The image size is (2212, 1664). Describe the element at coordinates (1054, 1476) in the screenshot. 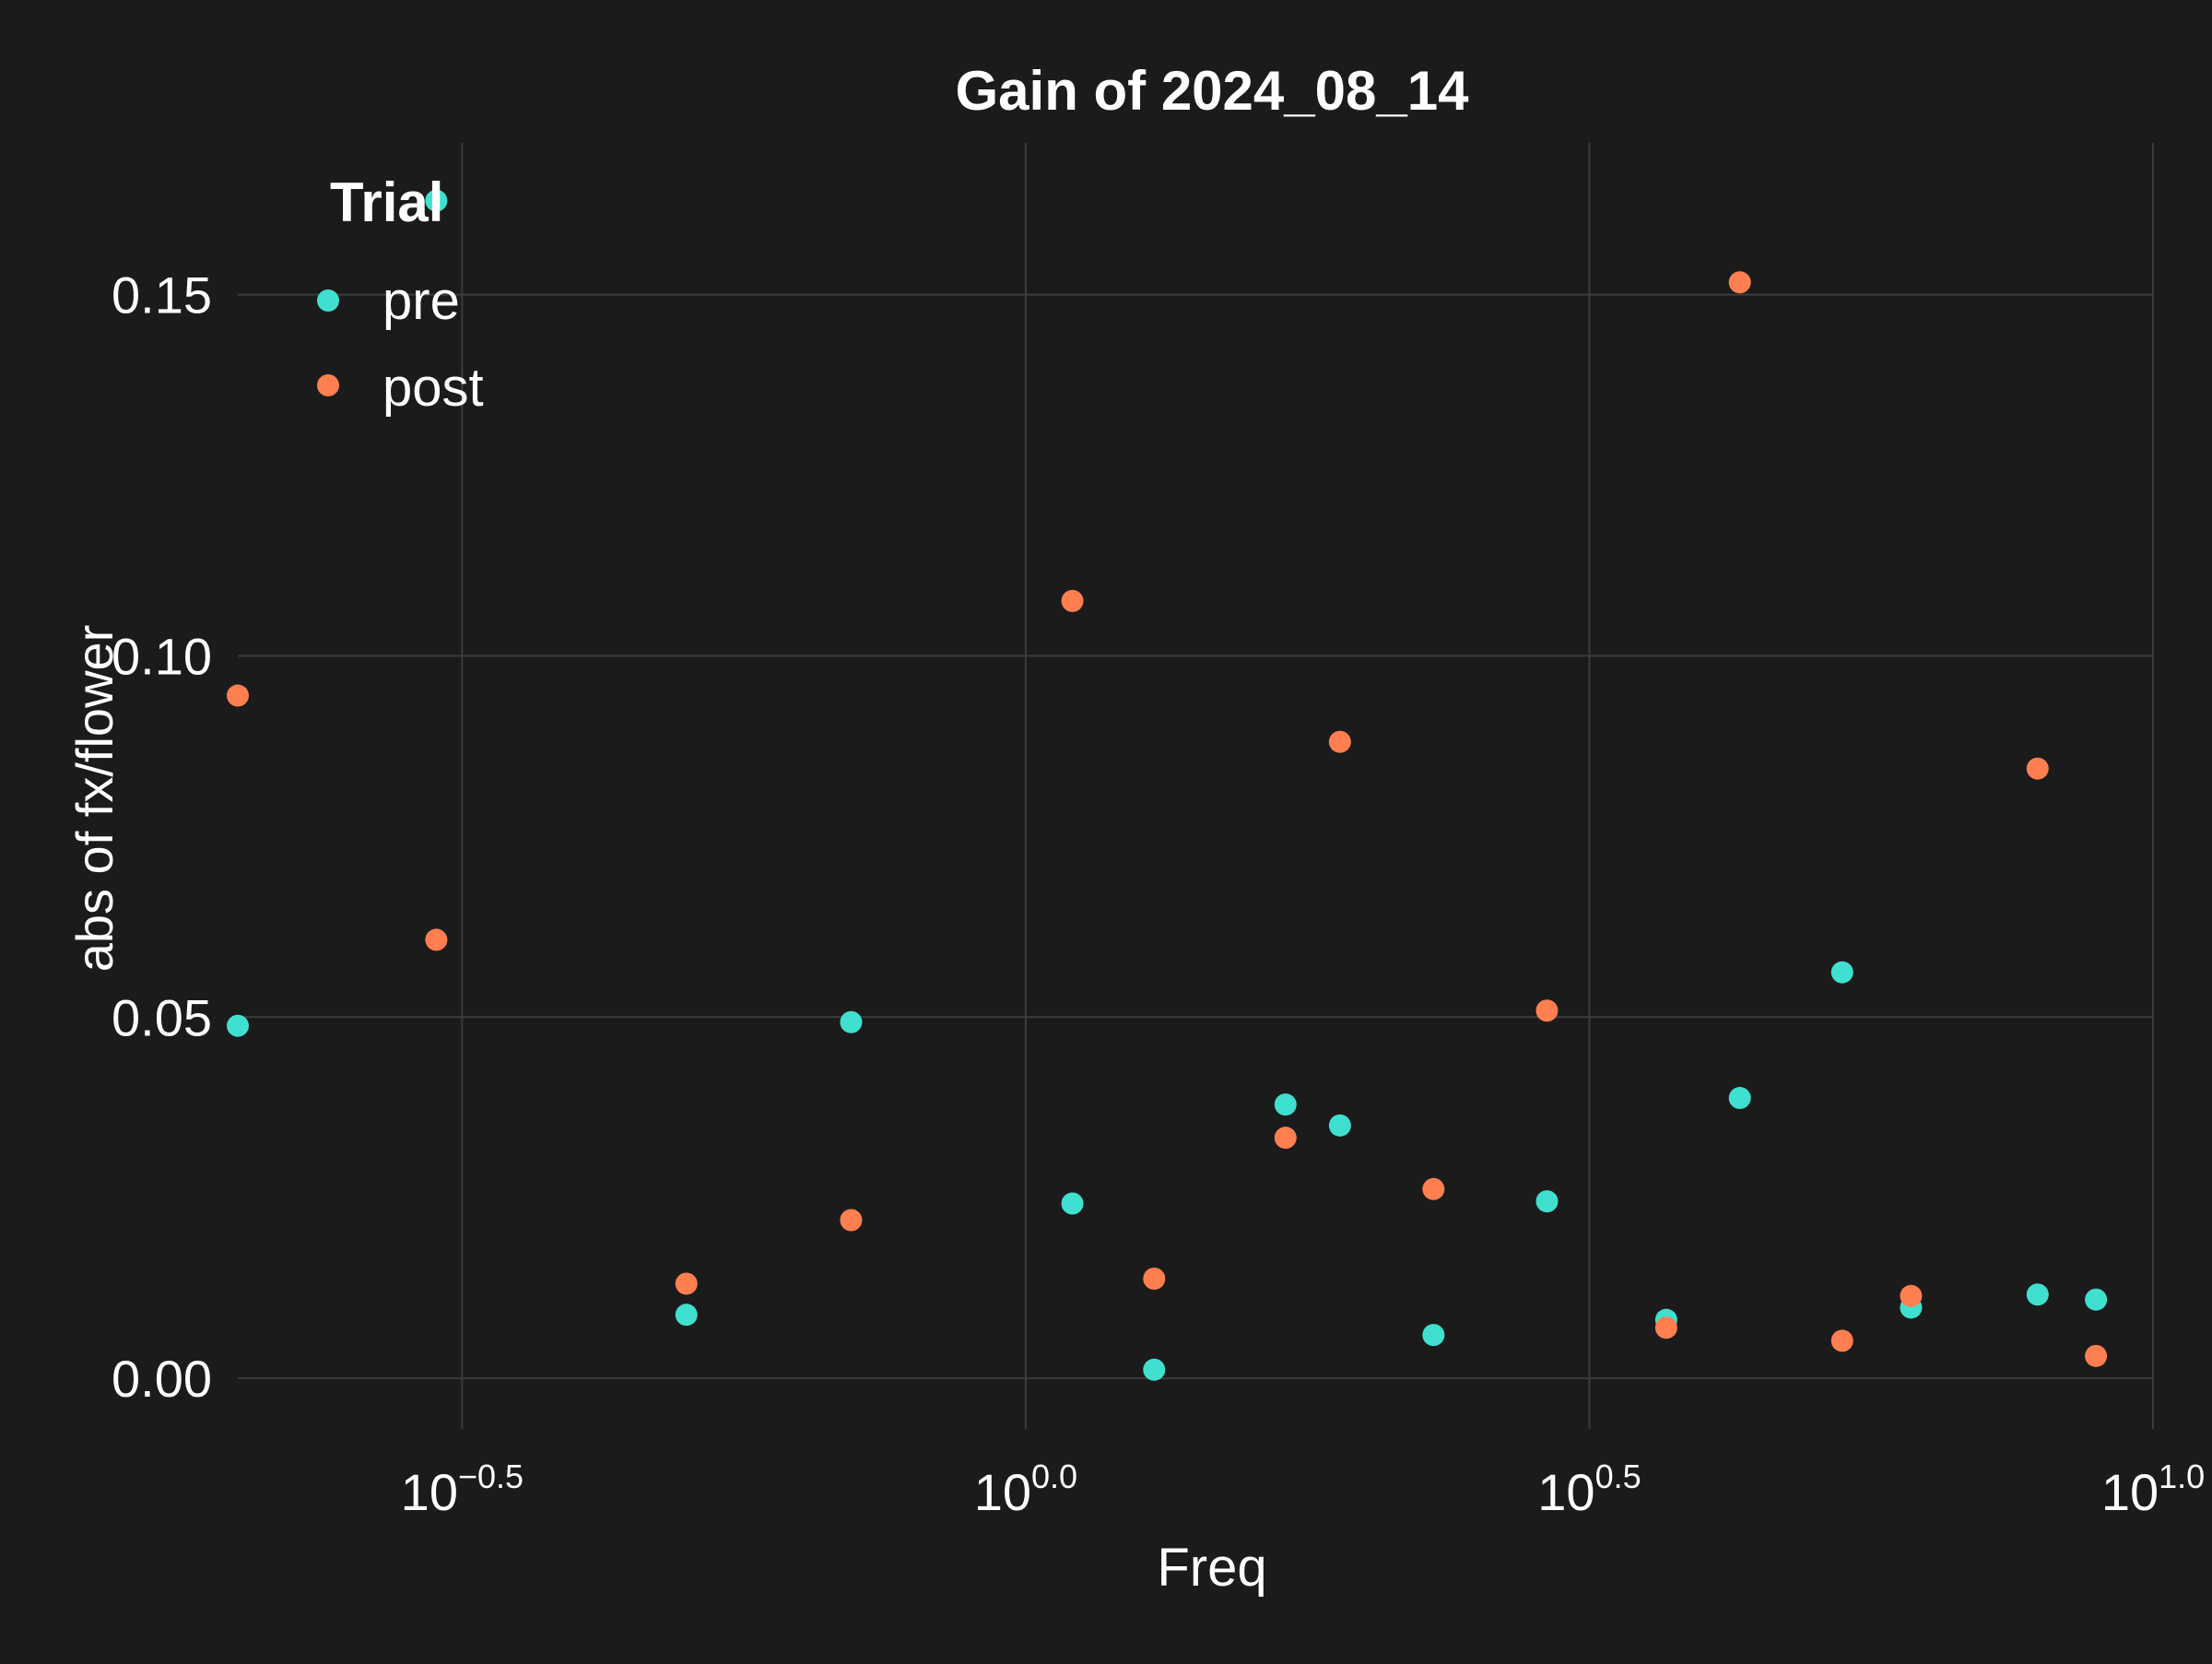

I see `x-tick-exponent: 0.0` at that location.